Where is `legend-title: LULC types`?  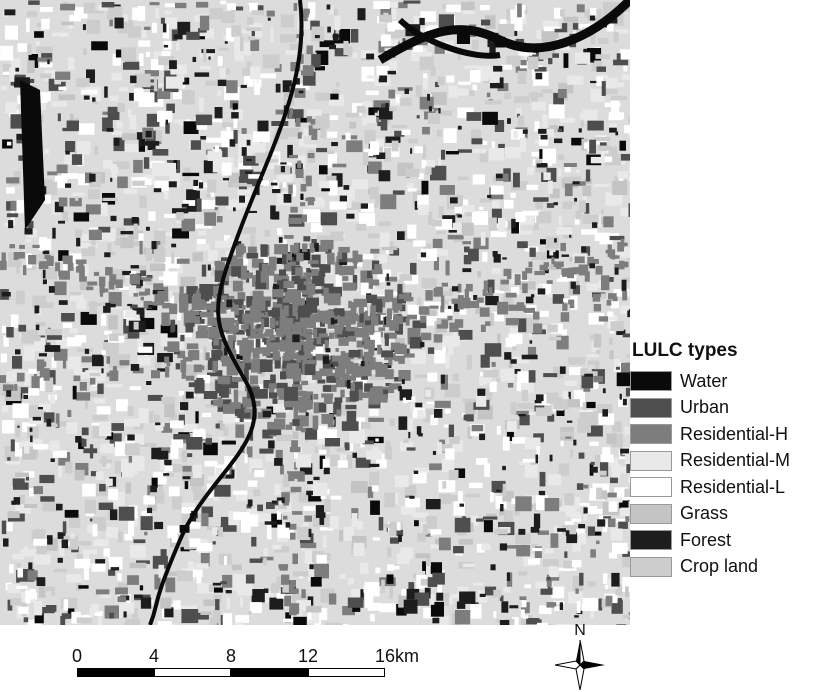 legend-title: LULC types is located at coordinates (685, 350).